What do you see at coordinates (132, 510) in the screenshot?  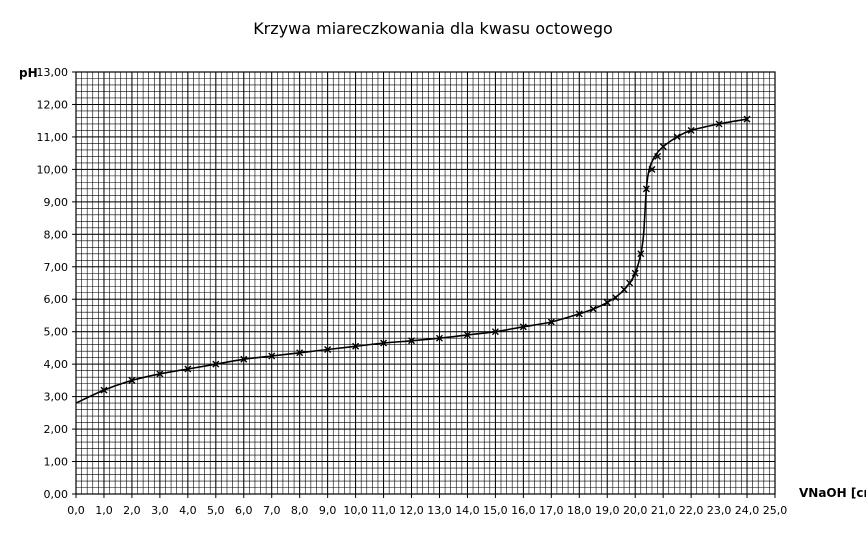 I see `x-tick-label: 2,0` at bounding box center [132, 510].